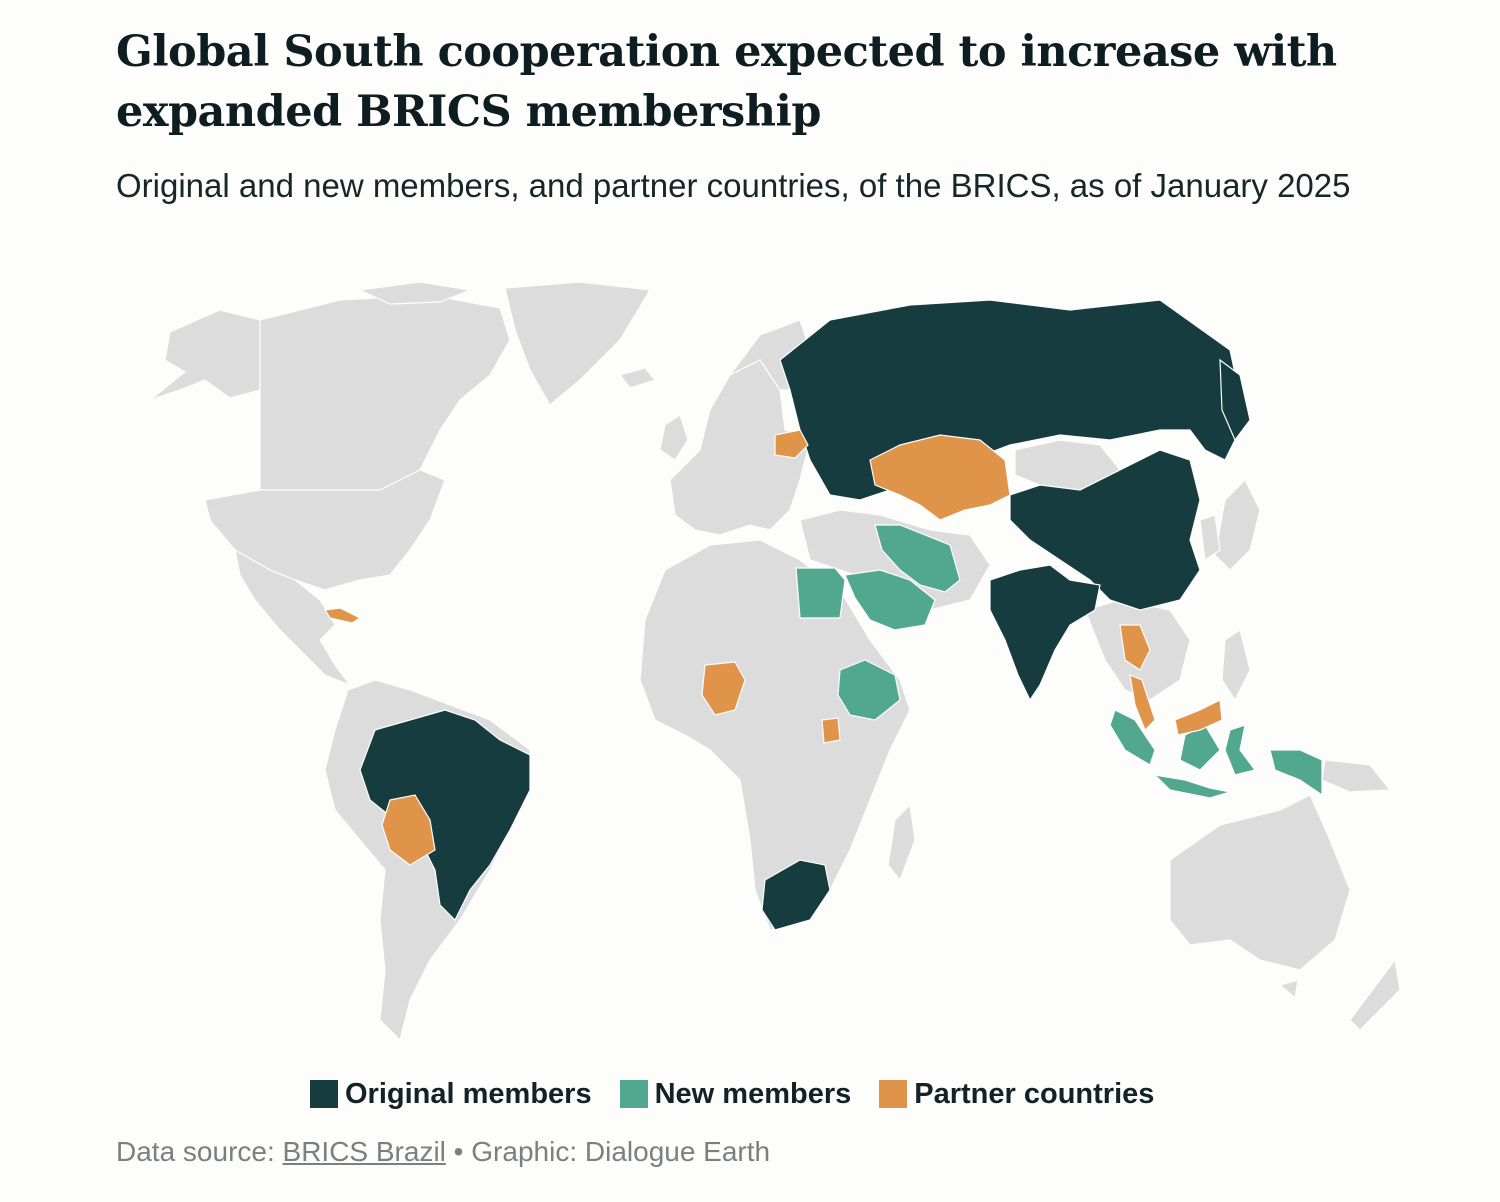 This screenshot has height=1202, width=1500. What do you see at coordinates (385, 392) in the screenshot?
I see `land-canada` at bounding box center [385, 392].